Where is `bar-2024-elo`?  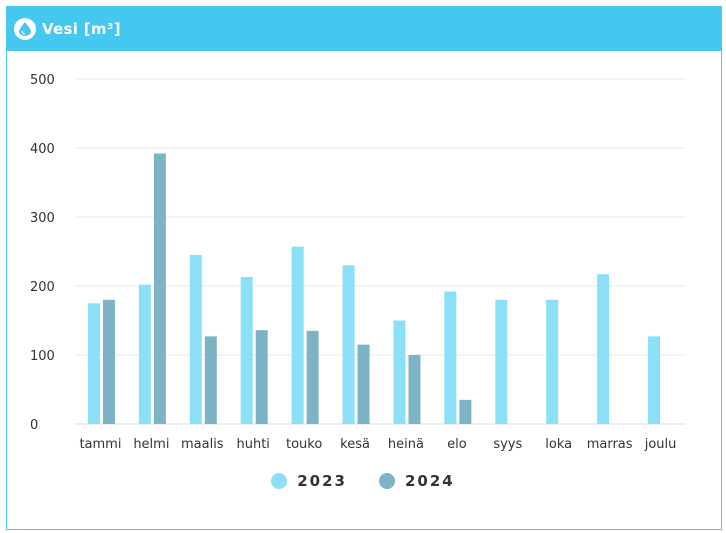 bar-2024-elo is located at coordinates (465, 411).